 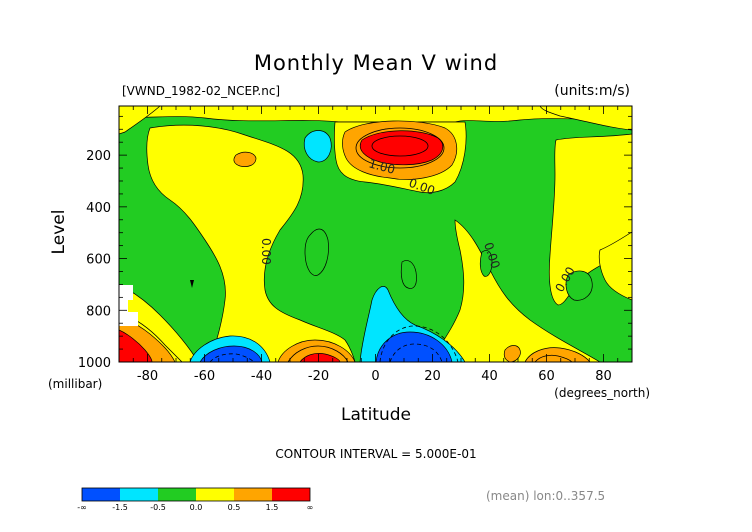 I want to click on dash-bottom-left, so click(x=232, y=357).